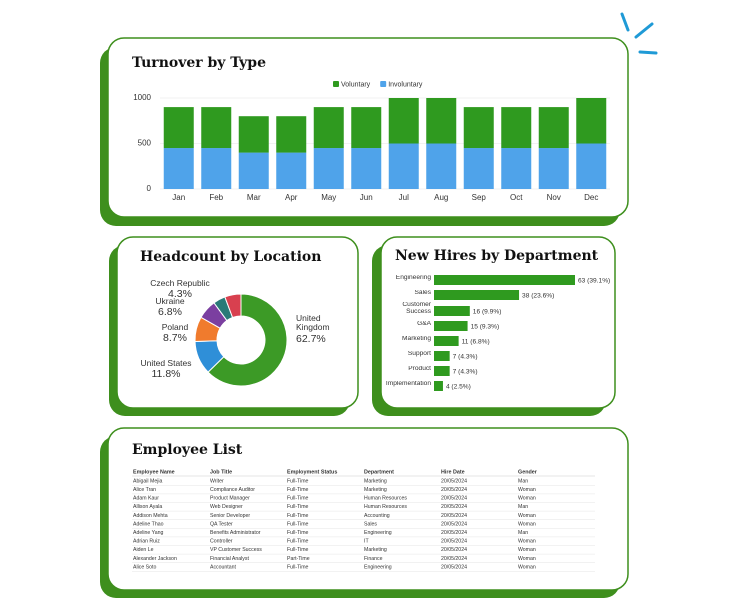  What do you see at coordinates (404, 197) in the screenshot?
I see `x-tick-label: Jul` at bounding box center [404, 197].